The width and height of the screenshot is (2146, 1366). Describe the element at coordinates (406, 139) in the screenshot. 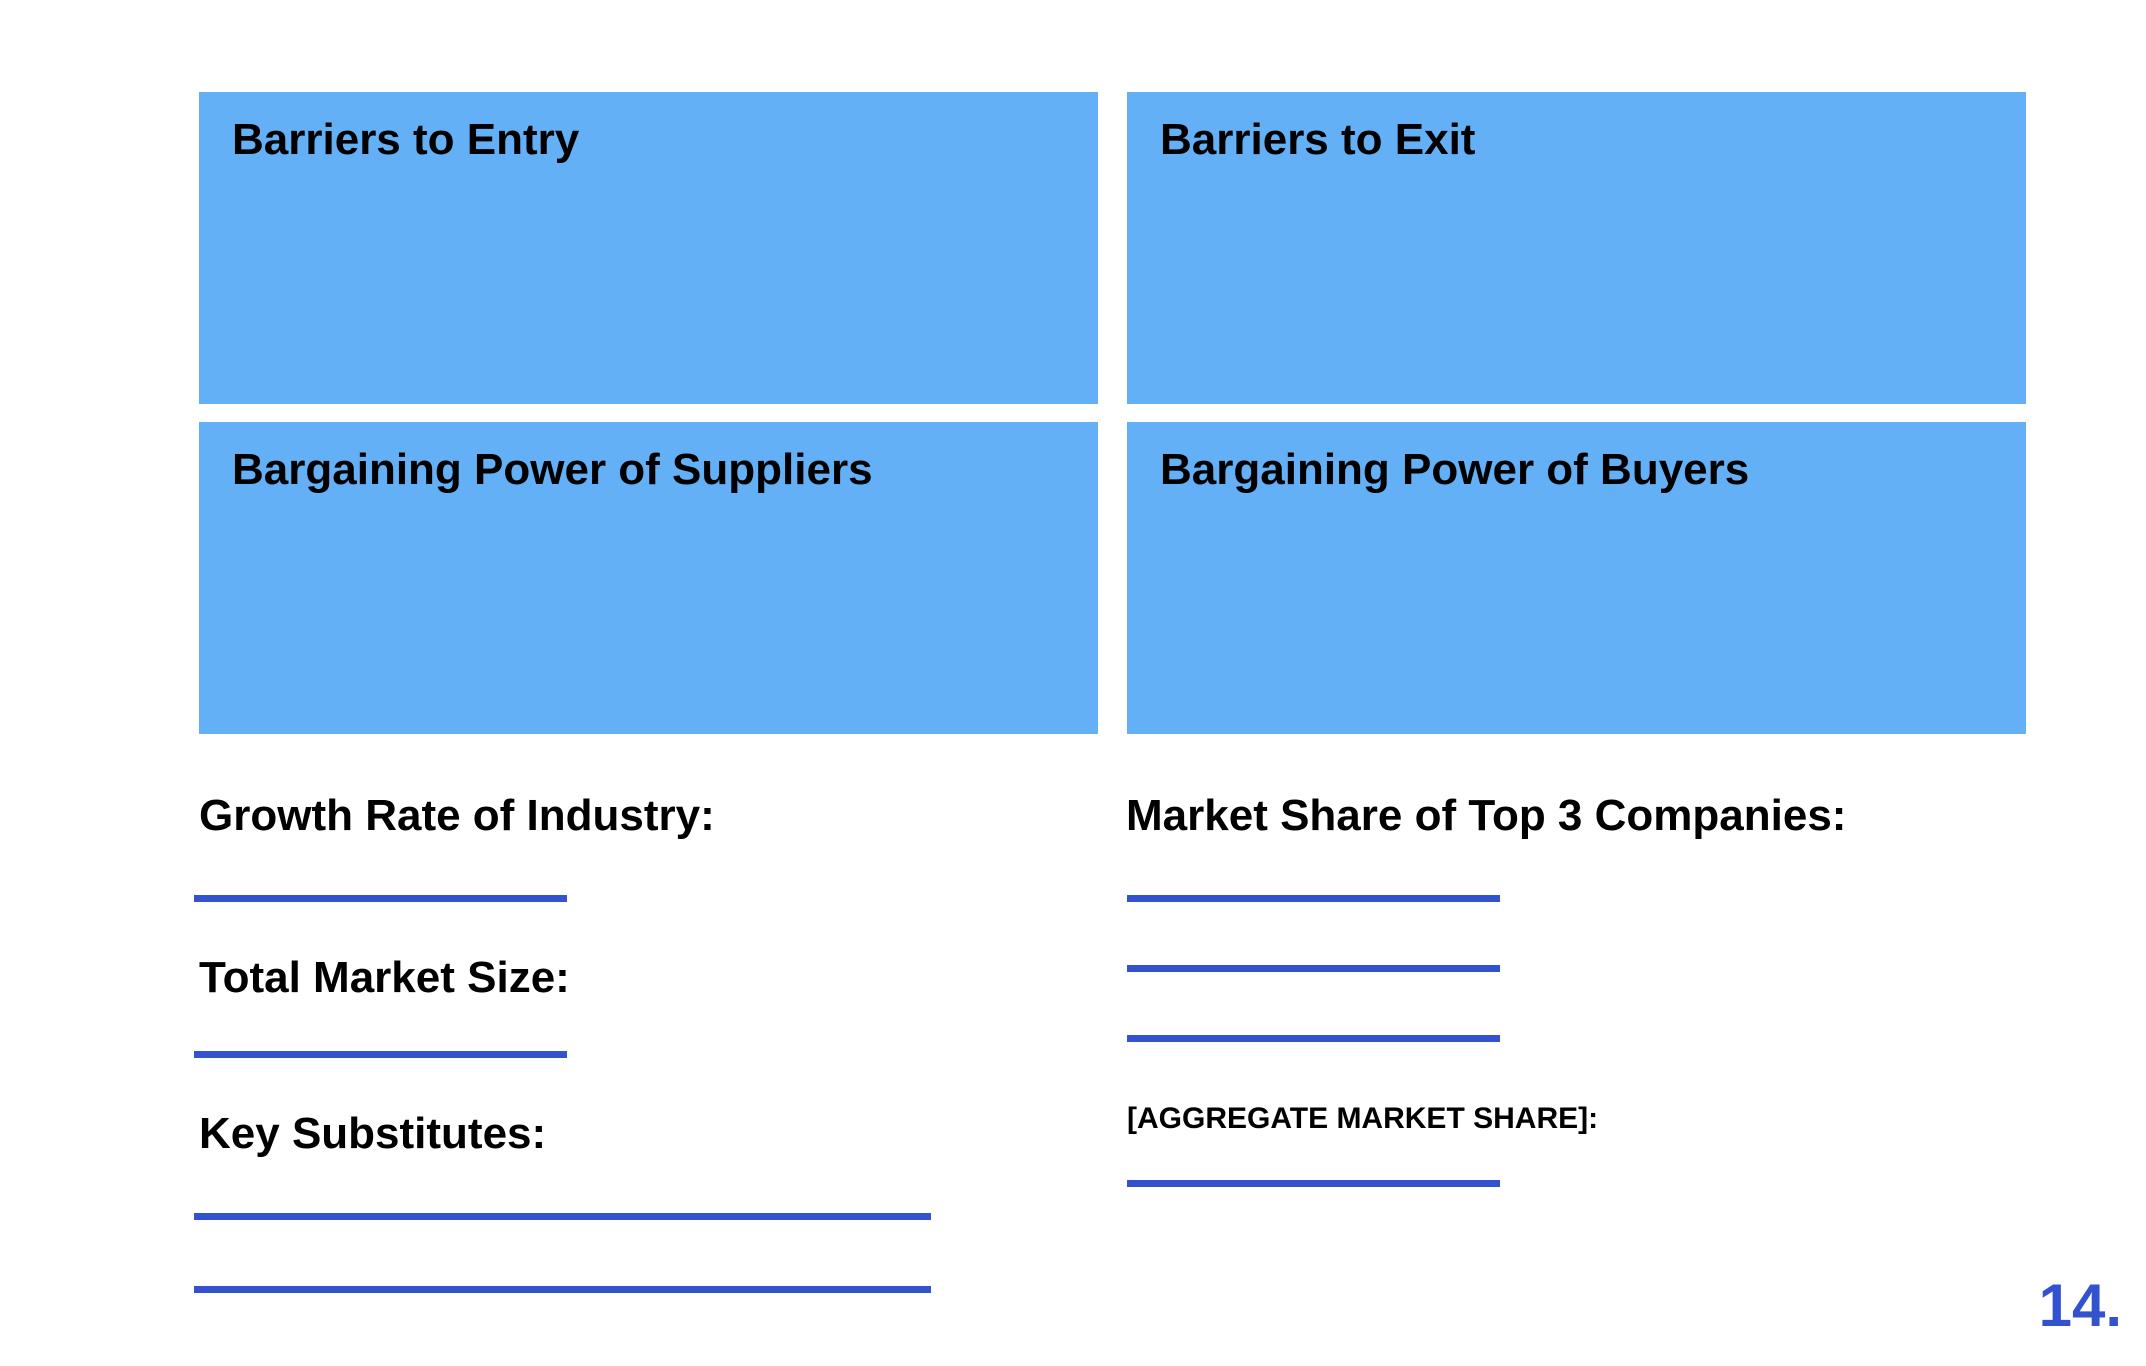

I see `barriers-to-entry-title: Barriers to Entry` at that location.